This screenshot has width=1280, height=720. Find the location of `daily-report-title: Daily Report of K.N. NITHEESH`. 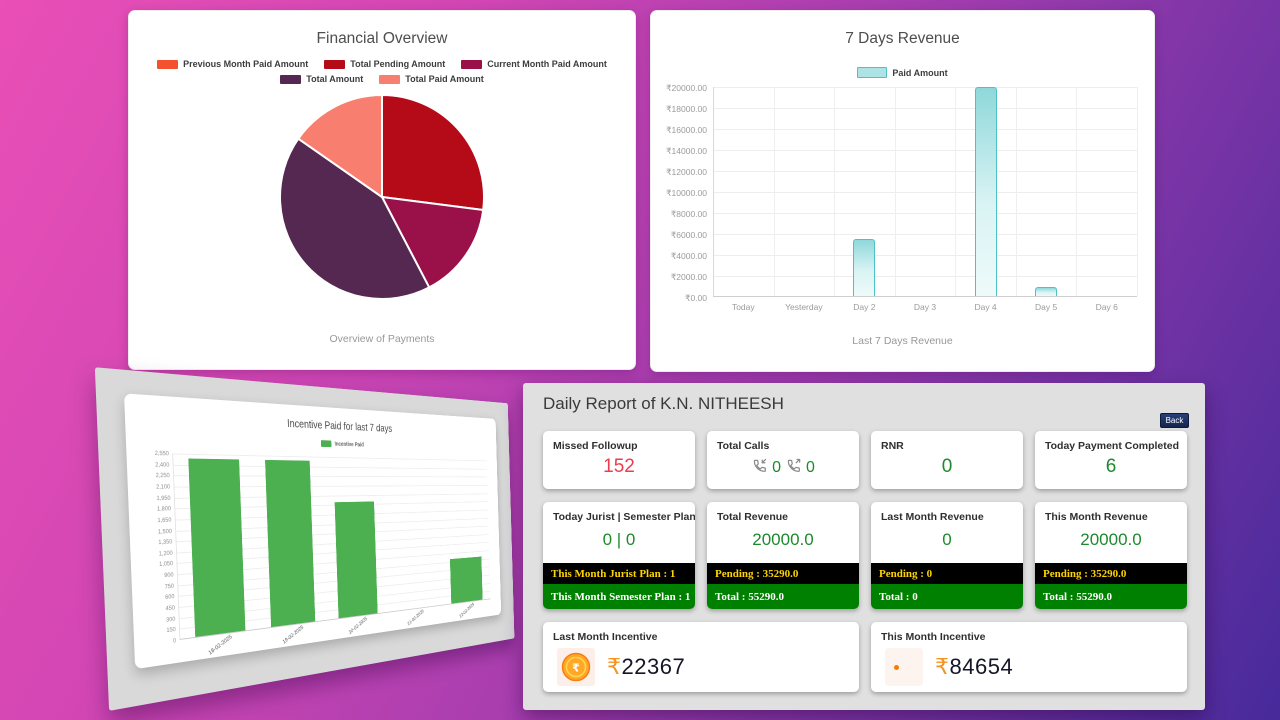

daily-report-title: Daily Report of K.N. NITHEESH is located at coordinates (663, 403).